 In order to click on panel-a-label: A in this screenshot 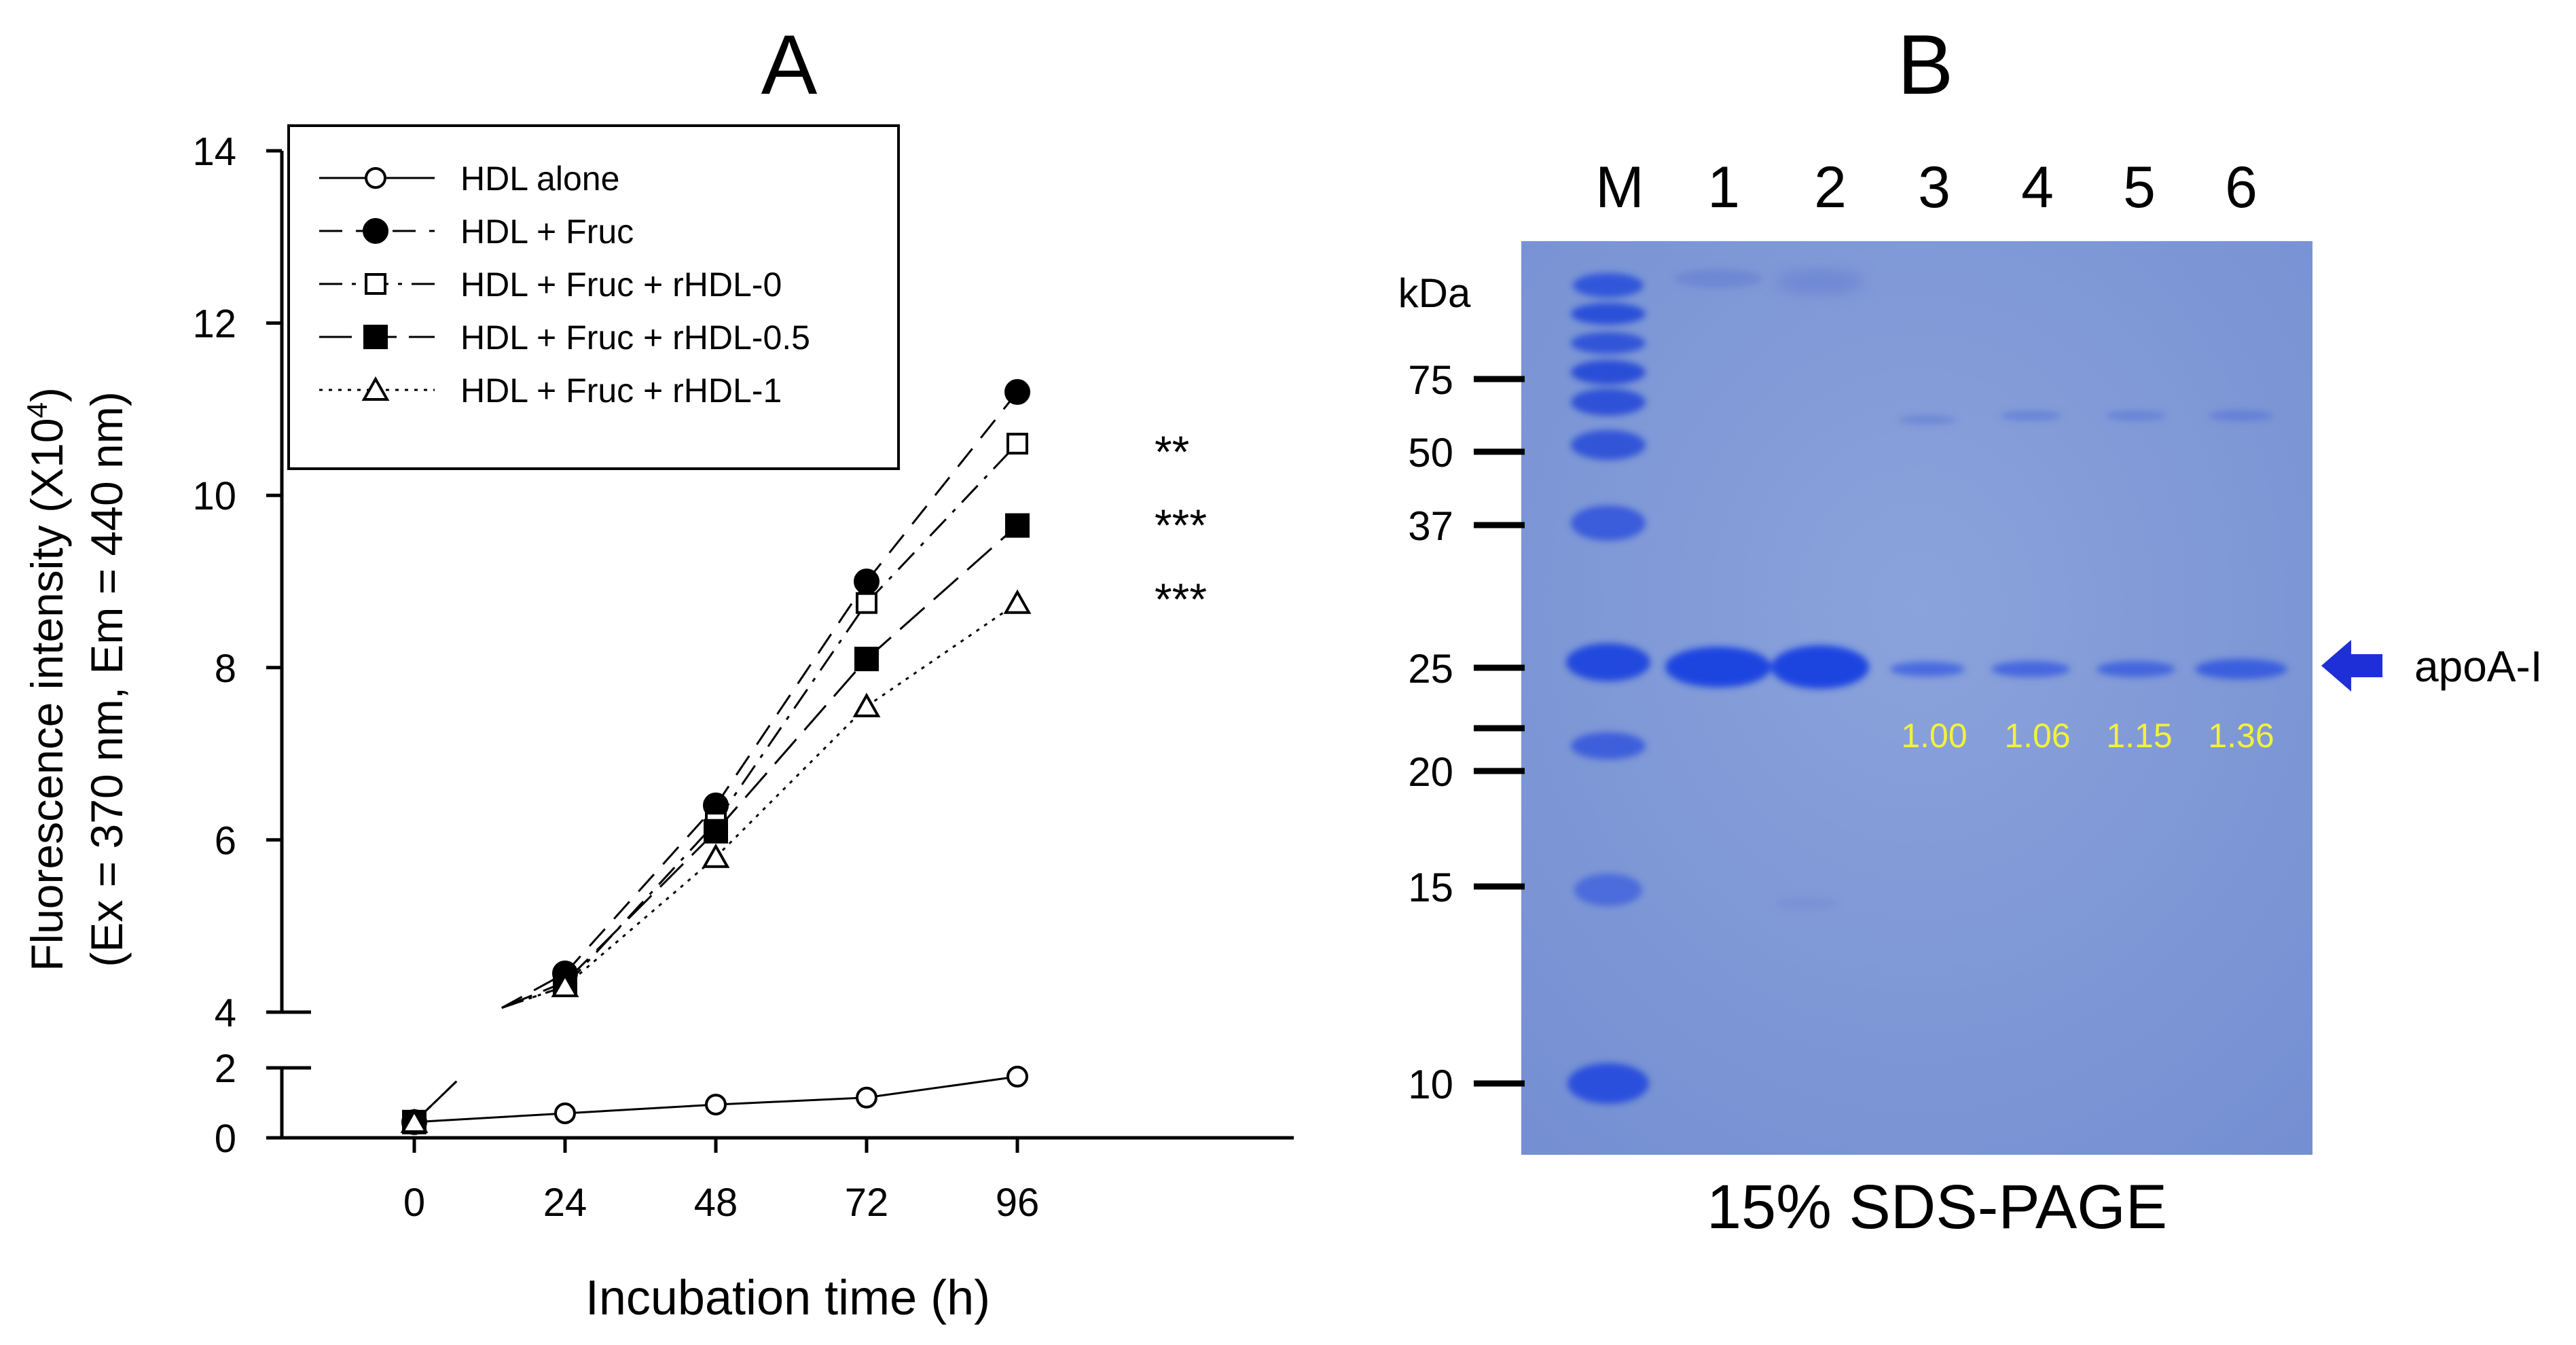, I will do `click(789, 65)`.